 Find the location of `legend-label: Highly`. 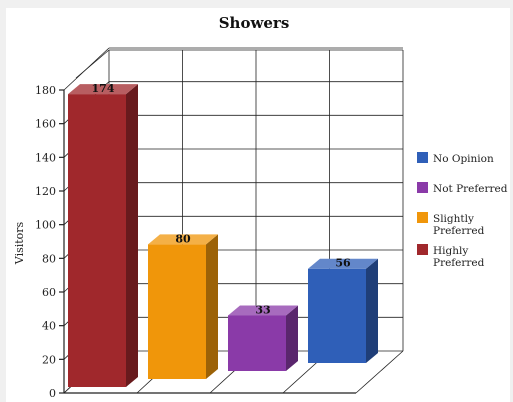

legend-label: Highly is located at coordinates (450, 251).